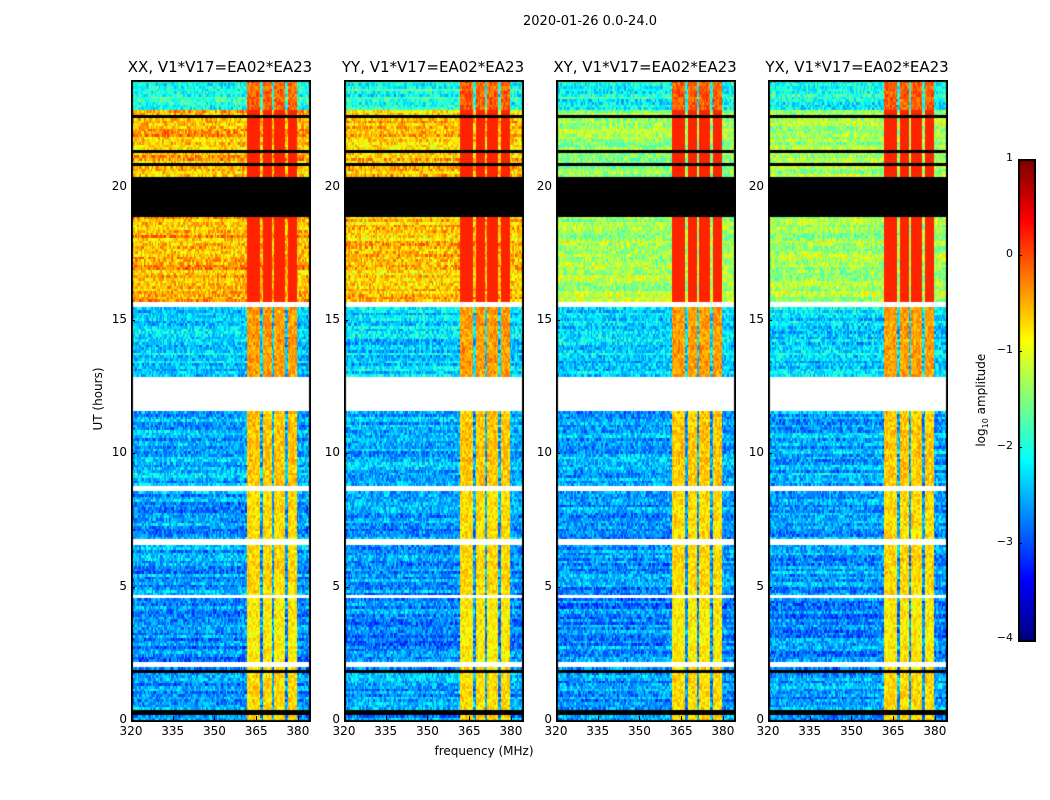  What do you see at coordinates (857, 67) in the screenshot?
I see `panel-title: YX, V1*V17=EA02*EA23` at bounding box center [857, 67].